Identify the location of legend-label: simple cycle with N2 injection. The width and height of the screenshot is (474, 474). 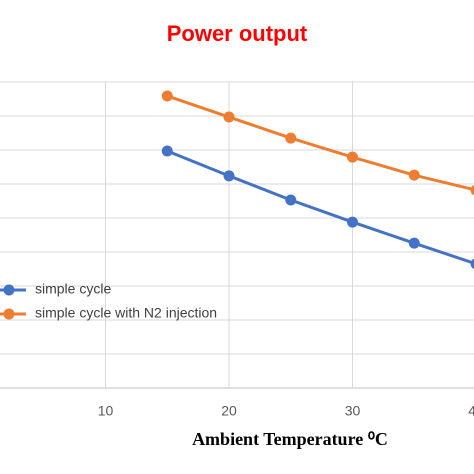
(126, 313).